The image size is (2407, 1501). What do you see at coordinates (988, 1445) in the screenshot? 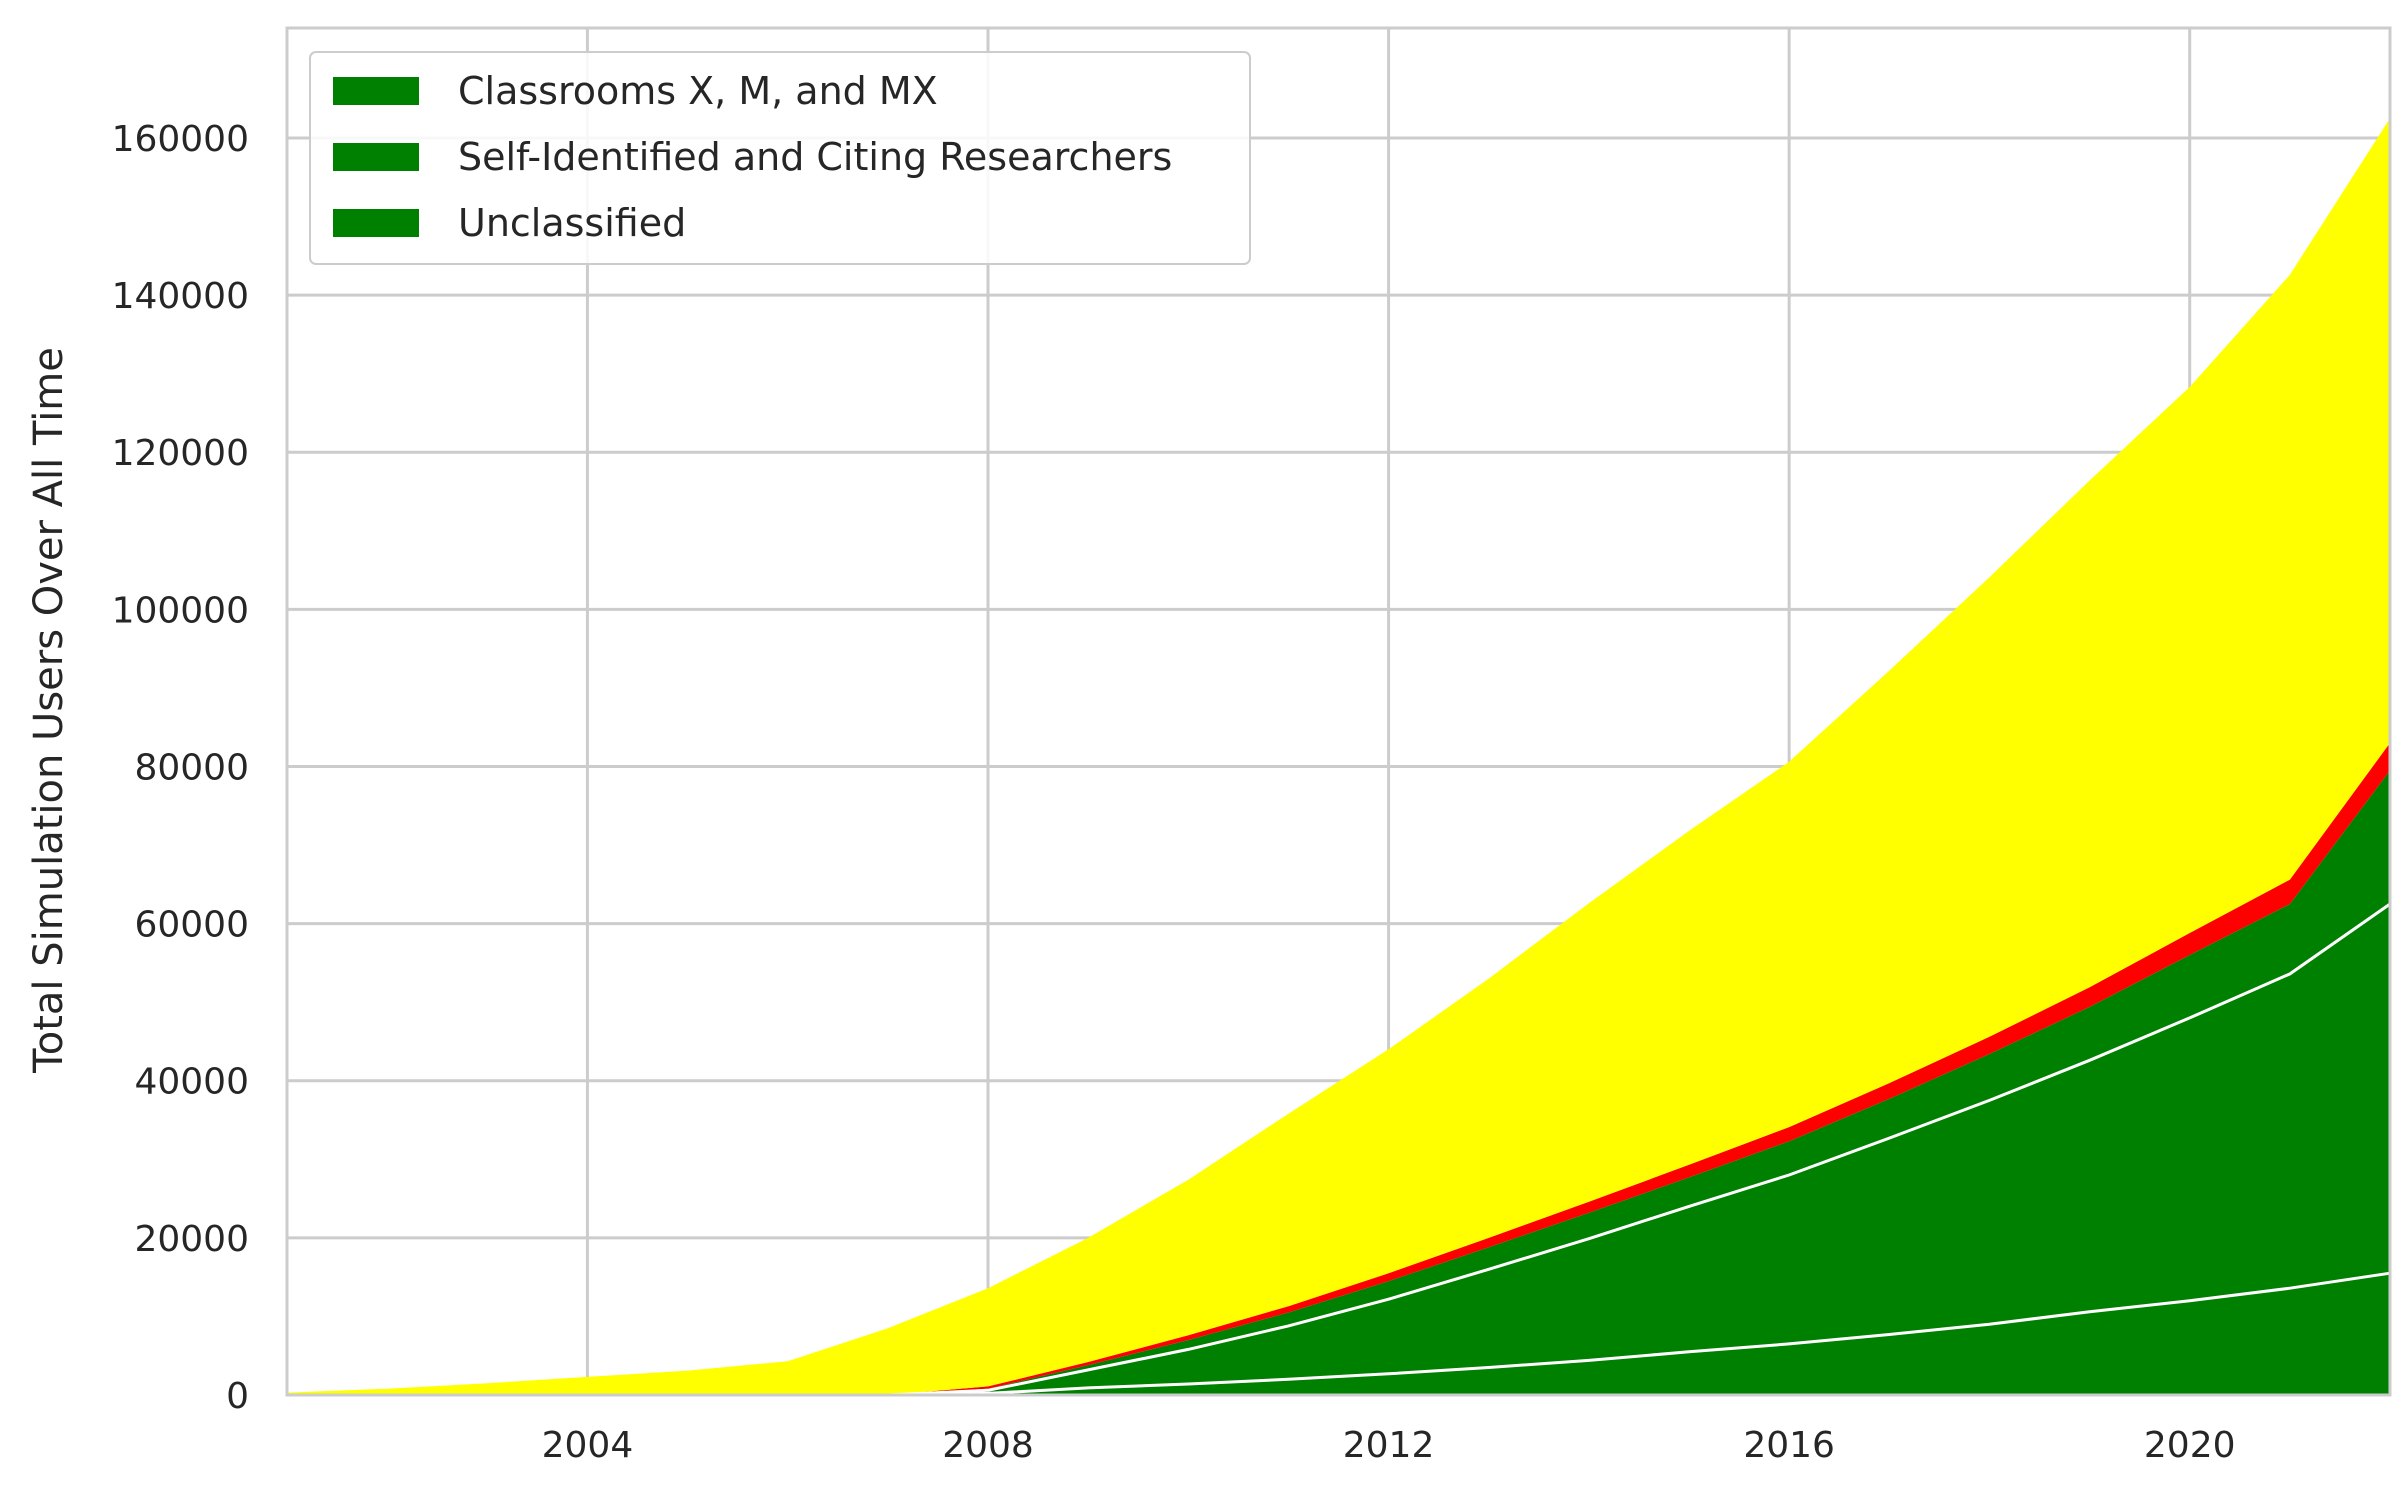
I see `x-tick-label: 2008` at bounding box center [988, 1445].